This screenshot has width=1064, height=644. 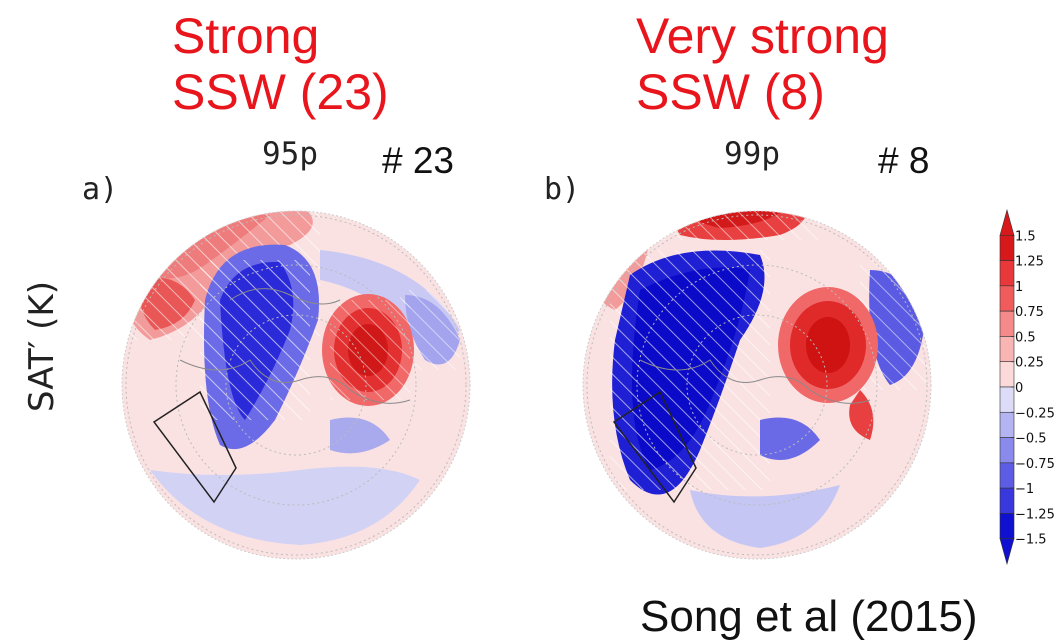 I want to click on colorbar-tick-label: −0.25, so click(x=1035, y=413).